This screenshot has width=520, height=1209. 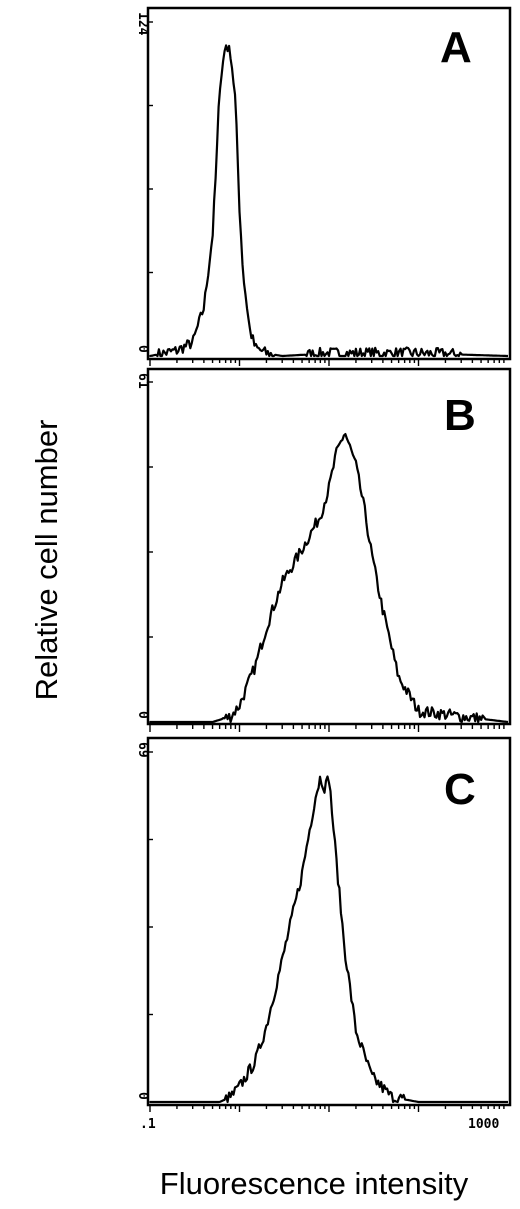 I want to click on y-axis-title: Relative cell number, so click(x=46, y=560).